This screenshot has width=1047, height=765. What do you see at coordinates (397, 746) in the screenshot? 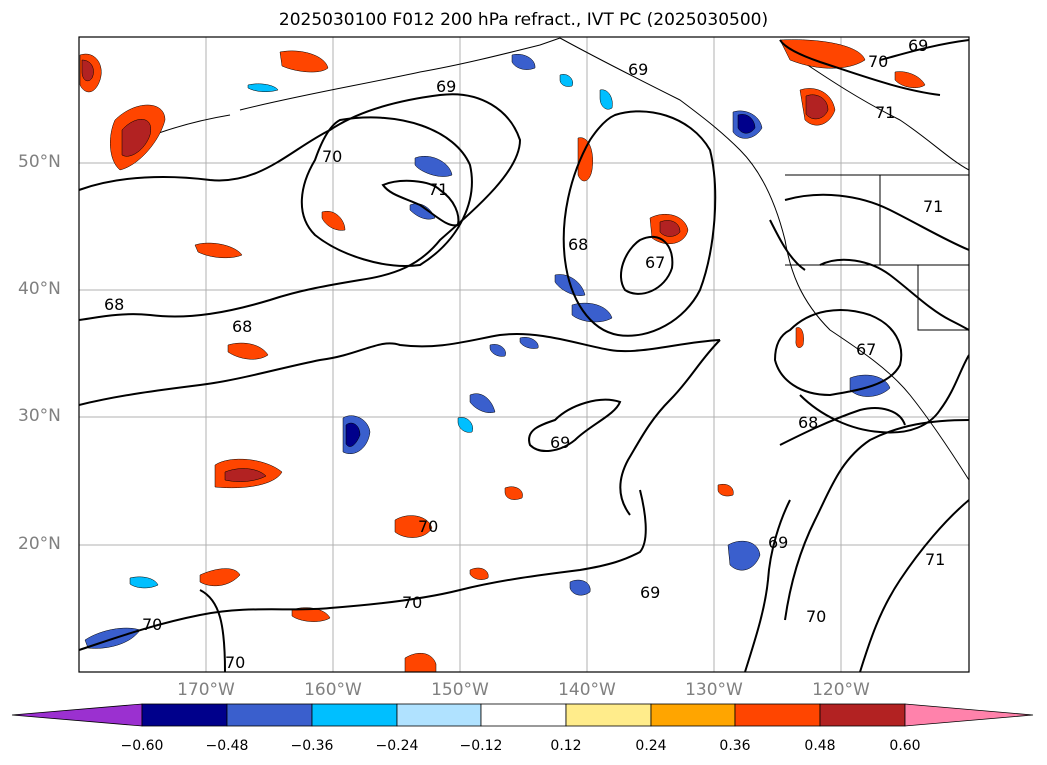
I see `colorbar-tick-label: −0.24` at bounding box center [397, 746].